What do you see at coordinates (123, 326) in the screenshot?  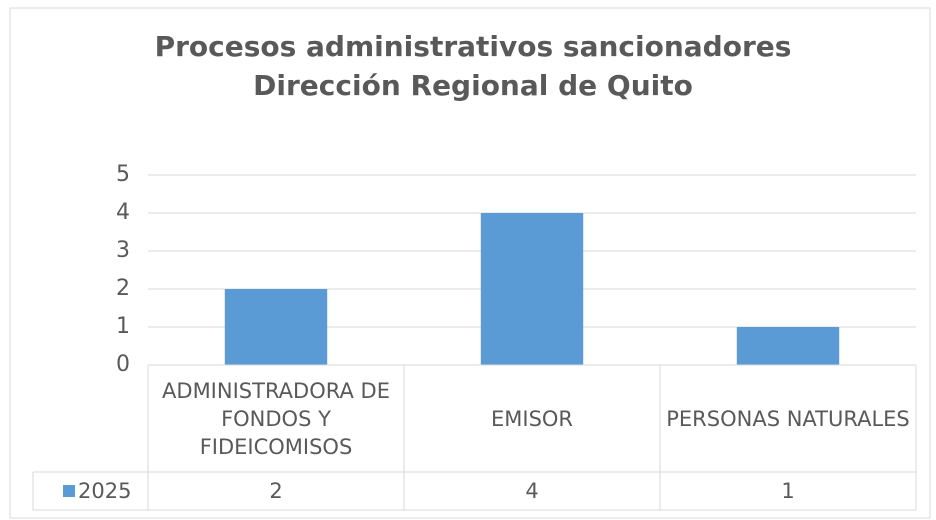 I see `y-tick-label: 1` at bounding box center [123, 326].